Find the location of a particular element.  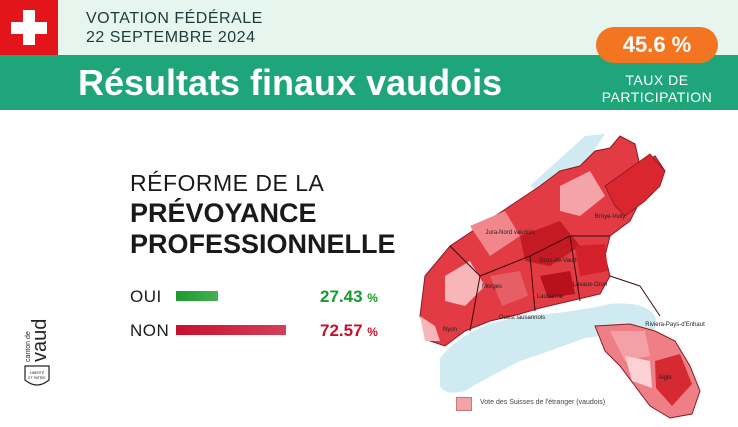

yes-bar is located at coordinates (197, 296).